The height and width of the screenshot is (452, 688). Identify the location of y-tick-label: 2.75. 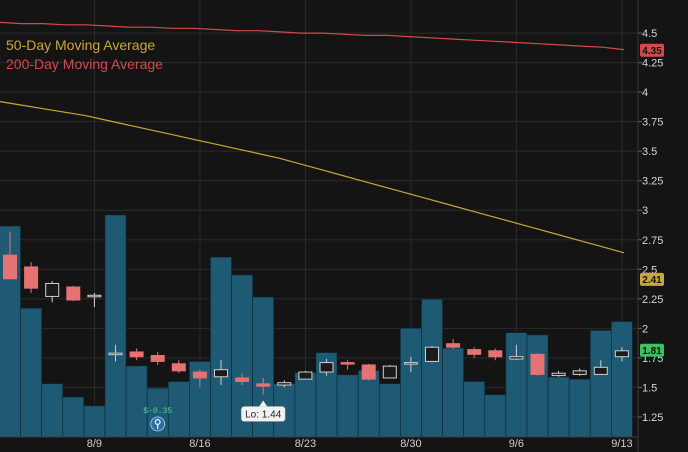
(652, 241).